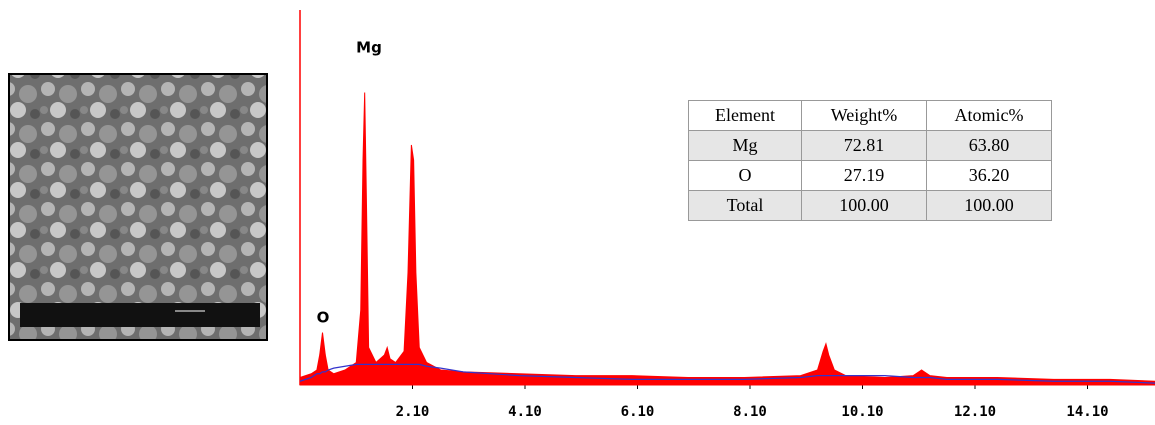 The image size is (1155, 425). Describe the element at coordinates (369, 48) in the screenshot. I see `peak-label: Mg` at that location.